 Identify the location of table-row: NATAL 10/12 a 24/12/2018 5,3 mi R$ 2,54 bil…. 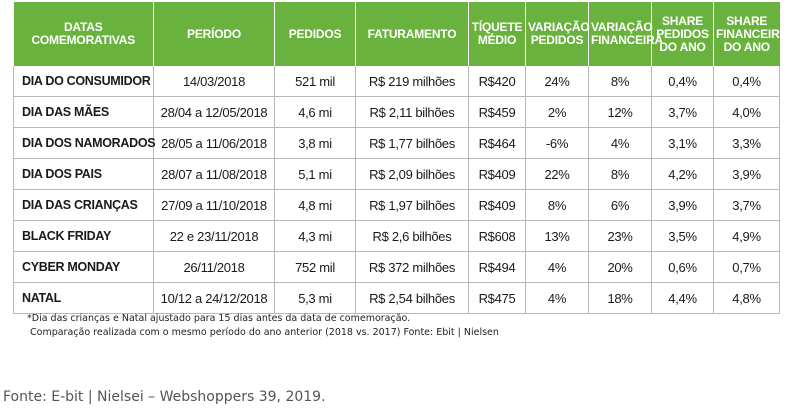
(396, 298).